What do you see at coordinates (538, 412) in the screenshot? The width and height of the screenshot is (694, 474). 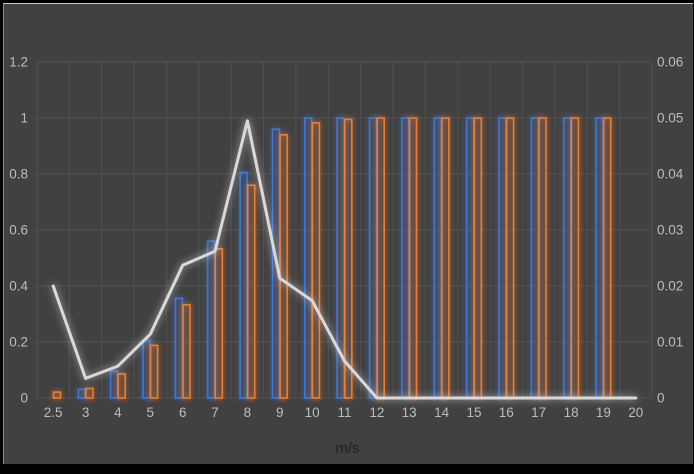 I see `x-axis-tick-label: 17` at bounding box center [538, 412].